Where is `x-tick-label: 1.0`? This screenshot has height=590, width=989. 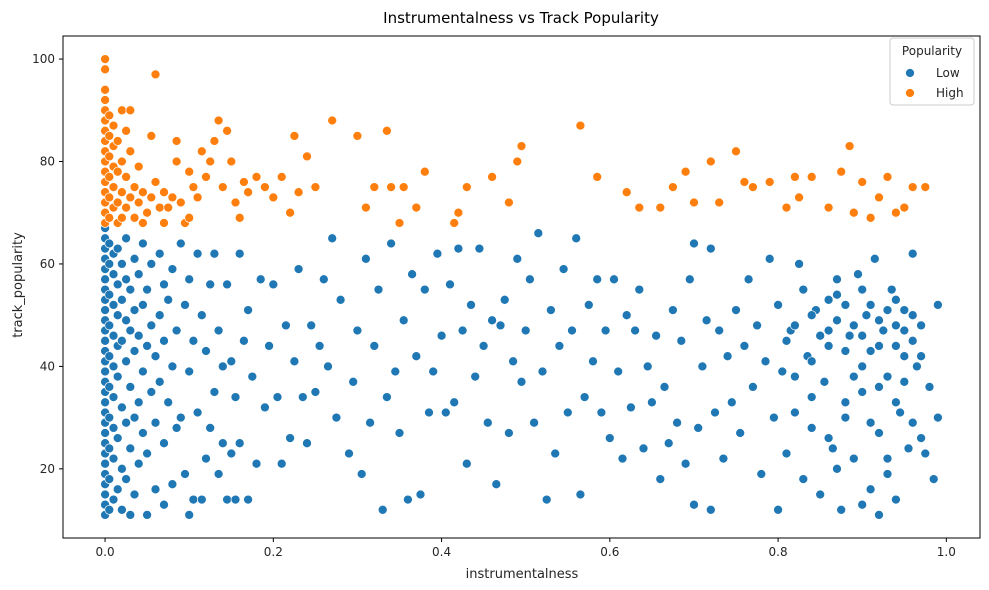
x-tick-label: 1.0 is located at coordinates (946, 552).